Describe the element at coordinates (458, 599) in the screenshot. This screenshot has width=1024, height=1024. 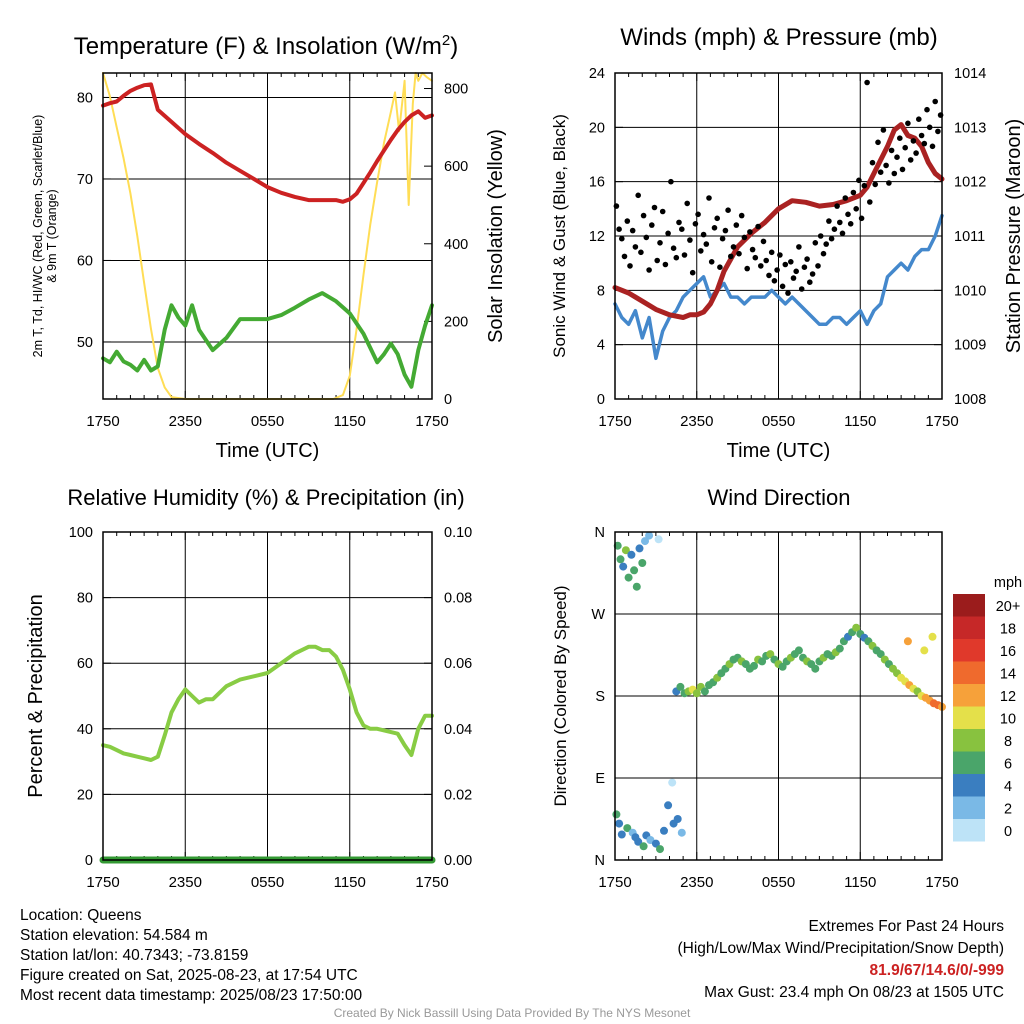
I see `y-right-tick-label: 0.08` at that location.